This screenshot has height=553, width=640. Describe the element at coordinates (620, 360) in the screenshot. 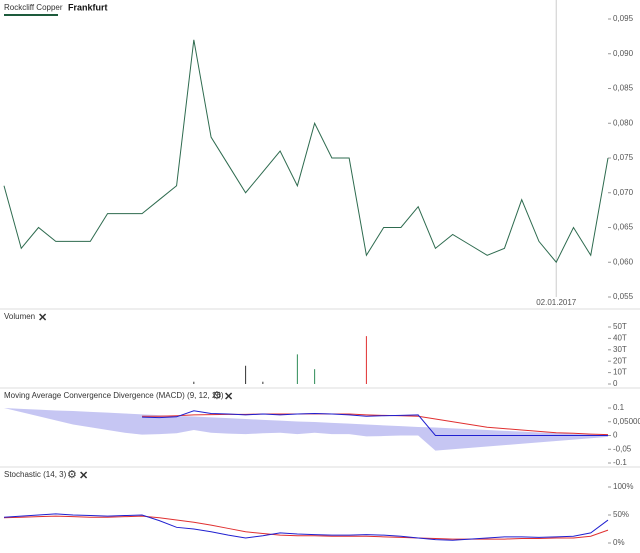

I see `y-tick-label: 20T` at that location.